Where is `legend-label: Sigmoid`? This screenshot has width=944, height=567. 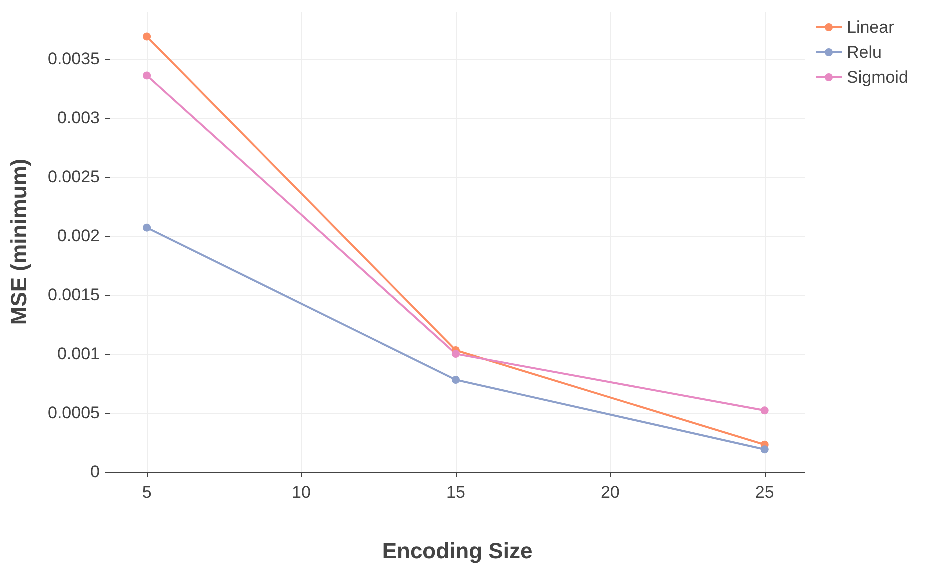 legend-label: Sigmoid is located at coordinates (877, 77).